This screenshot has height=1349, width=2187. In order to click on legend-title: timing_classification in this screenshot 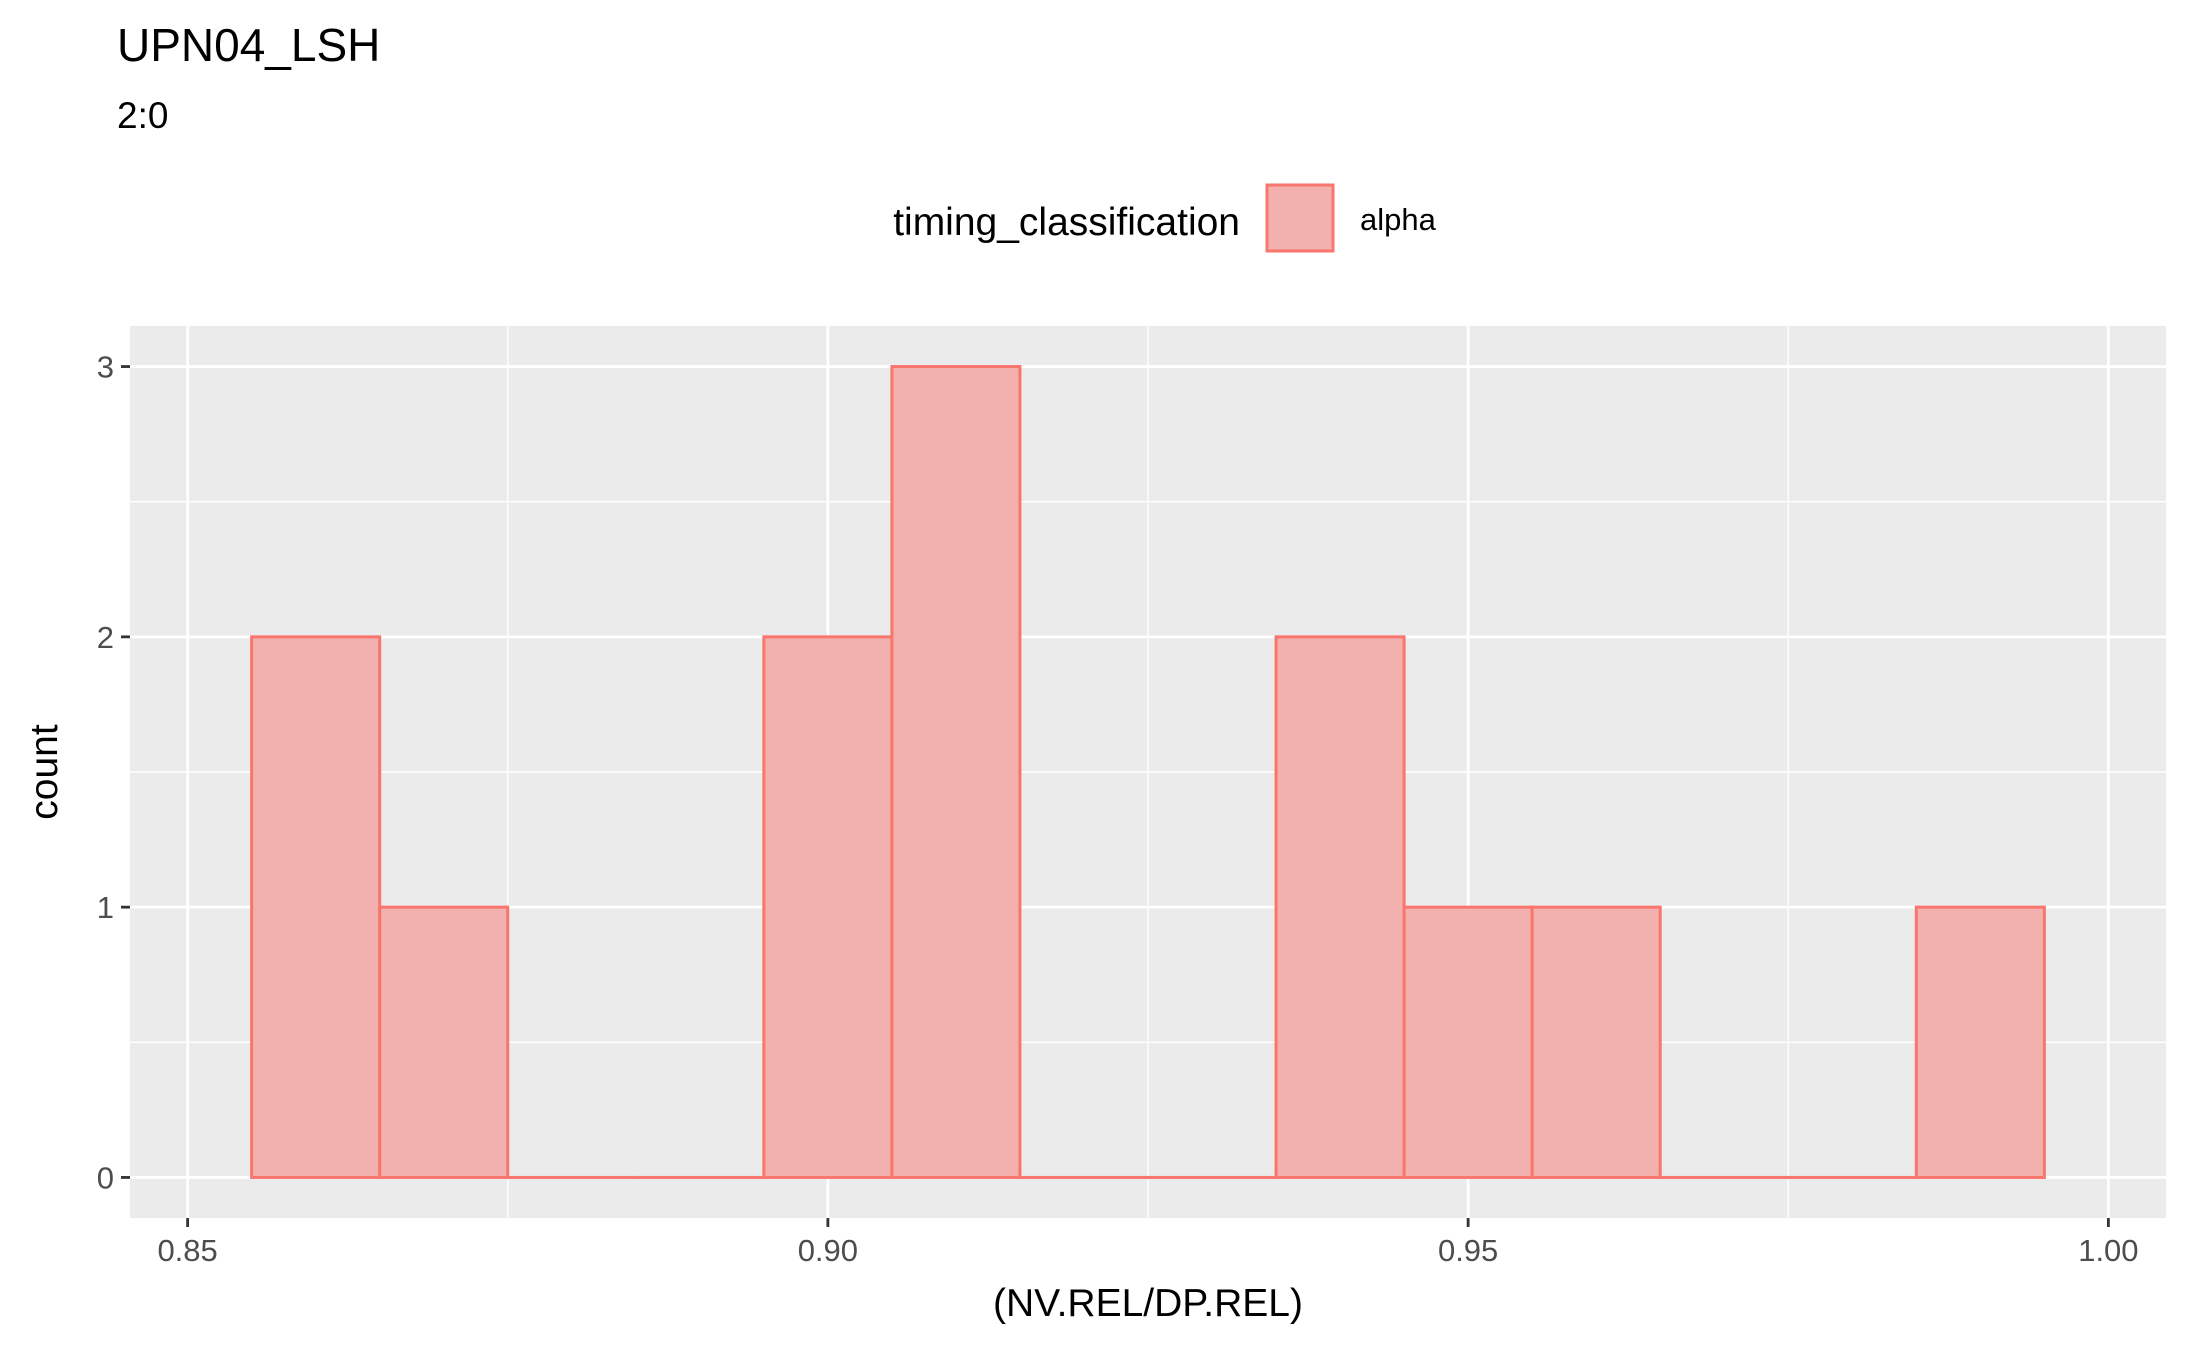, I will do `click(1066, 222)`.